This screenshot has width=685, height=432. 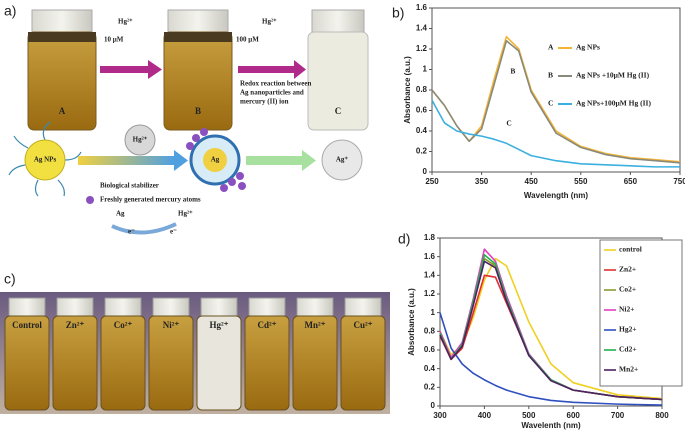 What do you see at coordinates (432, 181) in the screenshot?
I see `x-tick-label: 250` at bounding box center [432, 181].